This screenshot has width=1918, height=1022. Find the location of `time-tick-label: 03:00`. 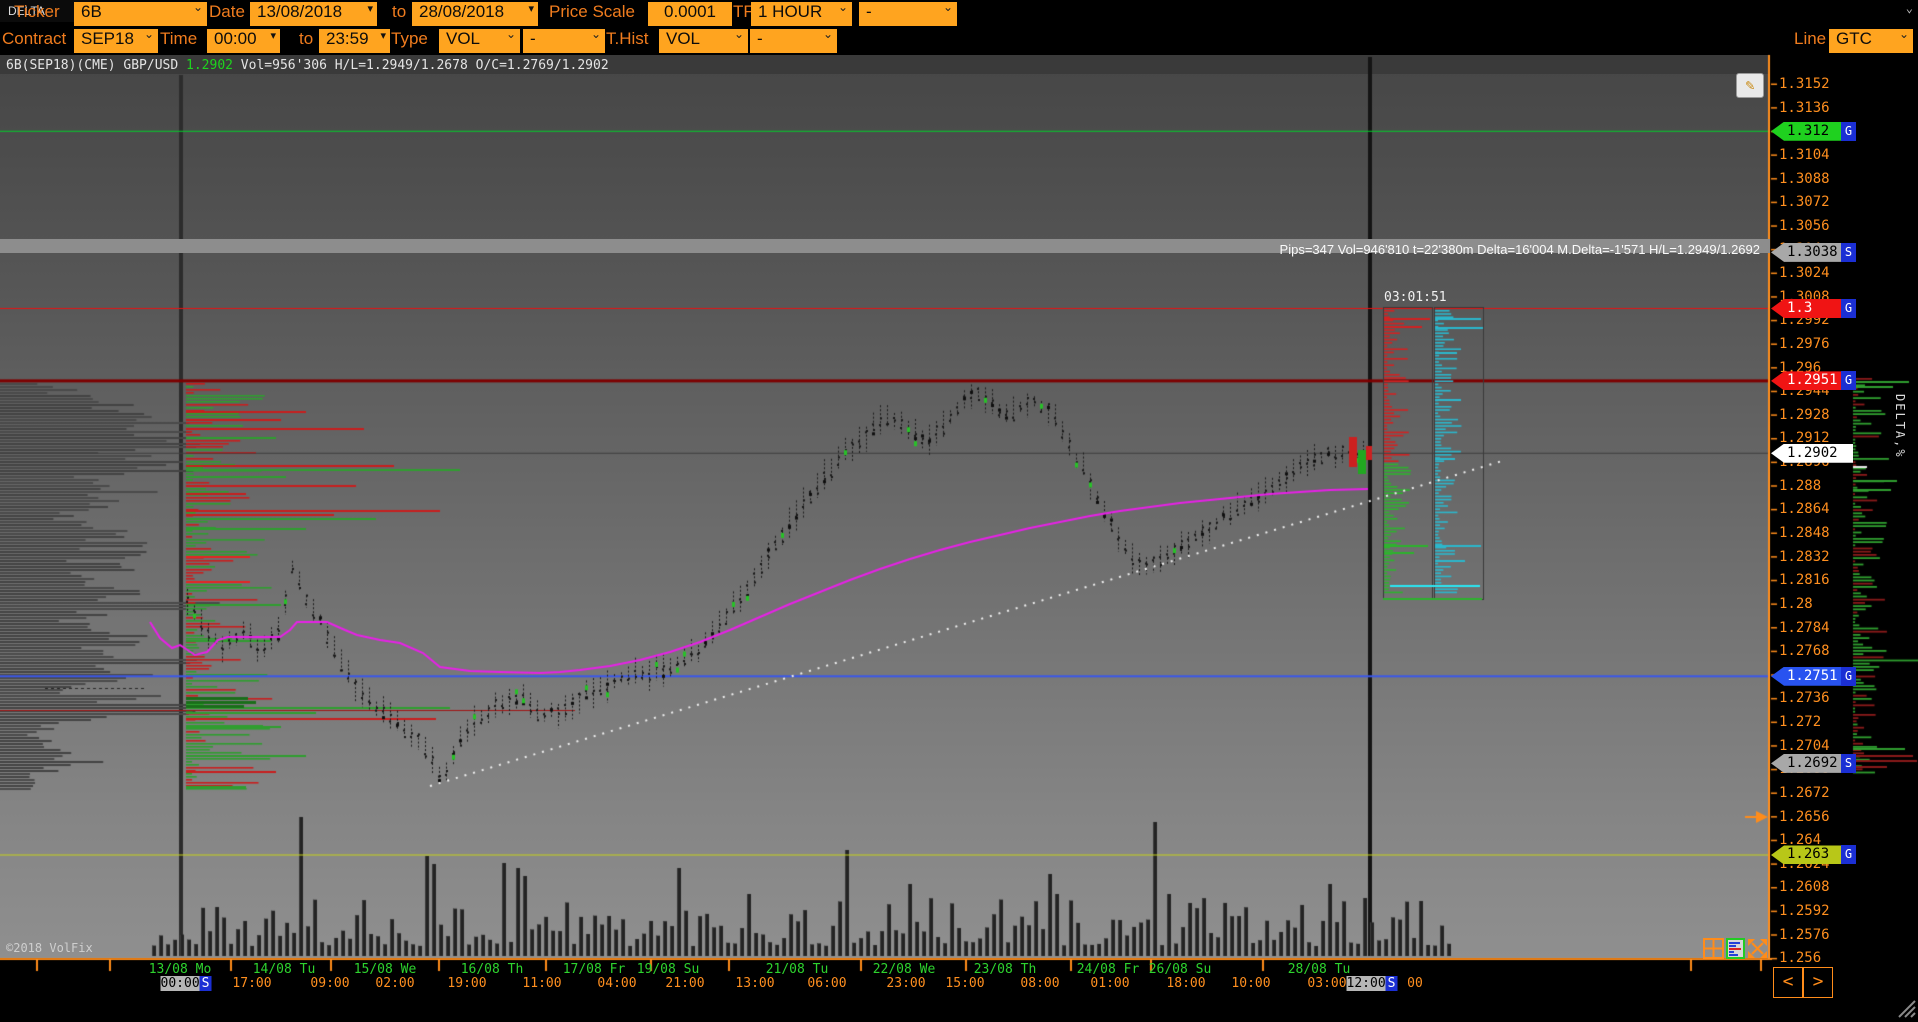

time-tick-label: 03:00 is located at coordinates (1327, 983).